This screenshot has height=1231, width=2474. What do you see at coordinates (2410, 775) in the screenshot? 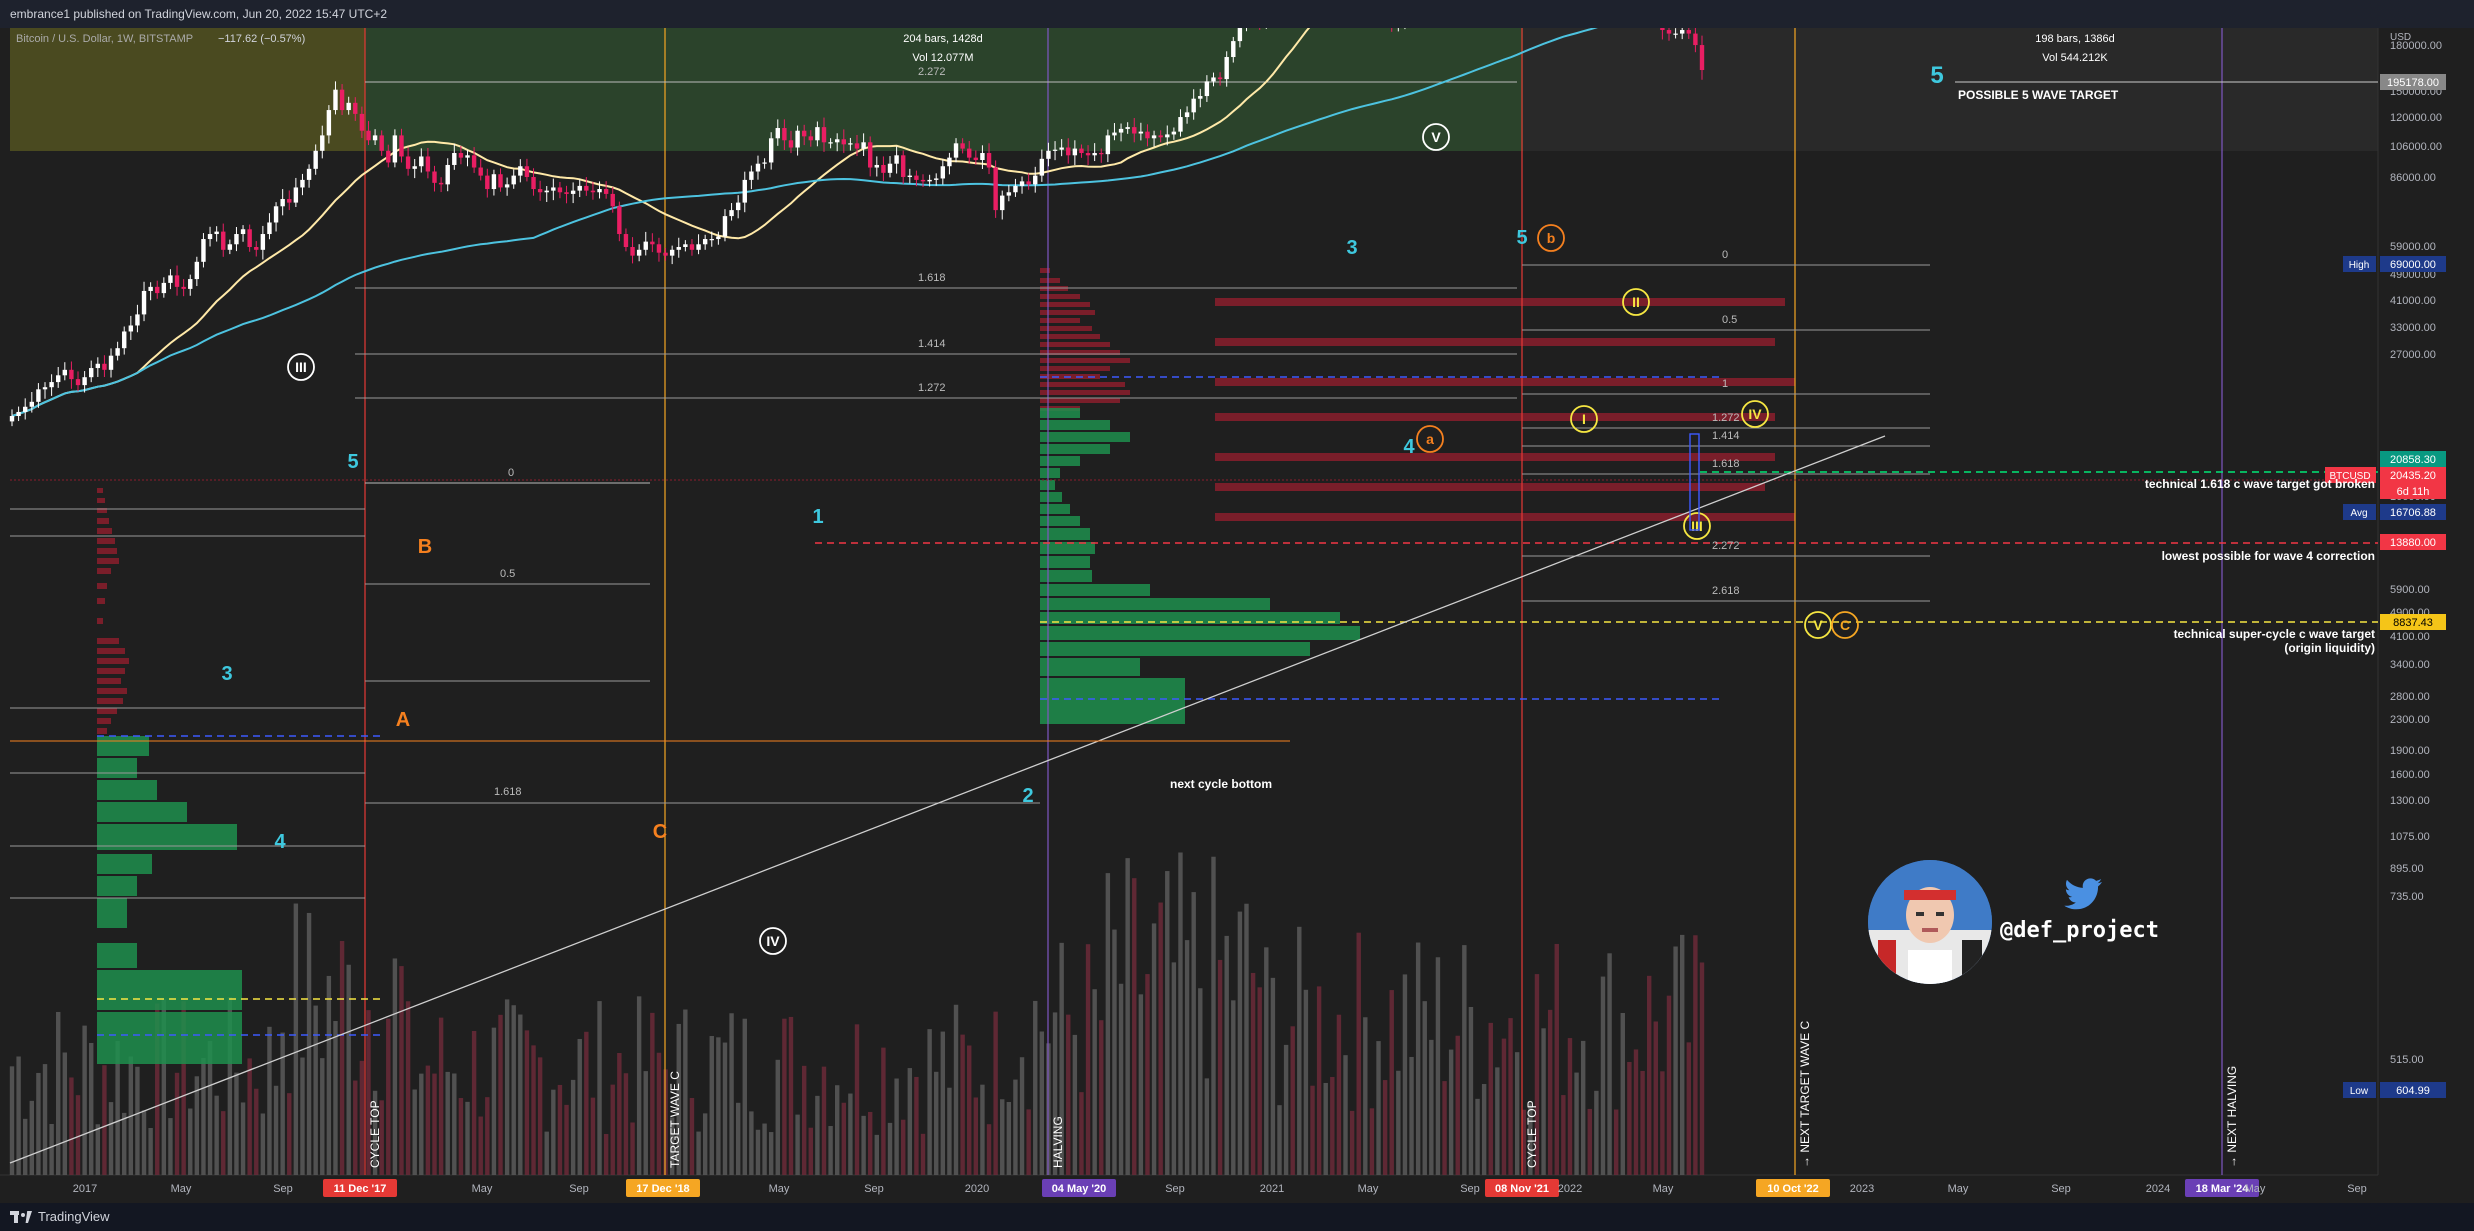
I see `price-tick-label: 1600.00` at bounding box center [2410, 775].